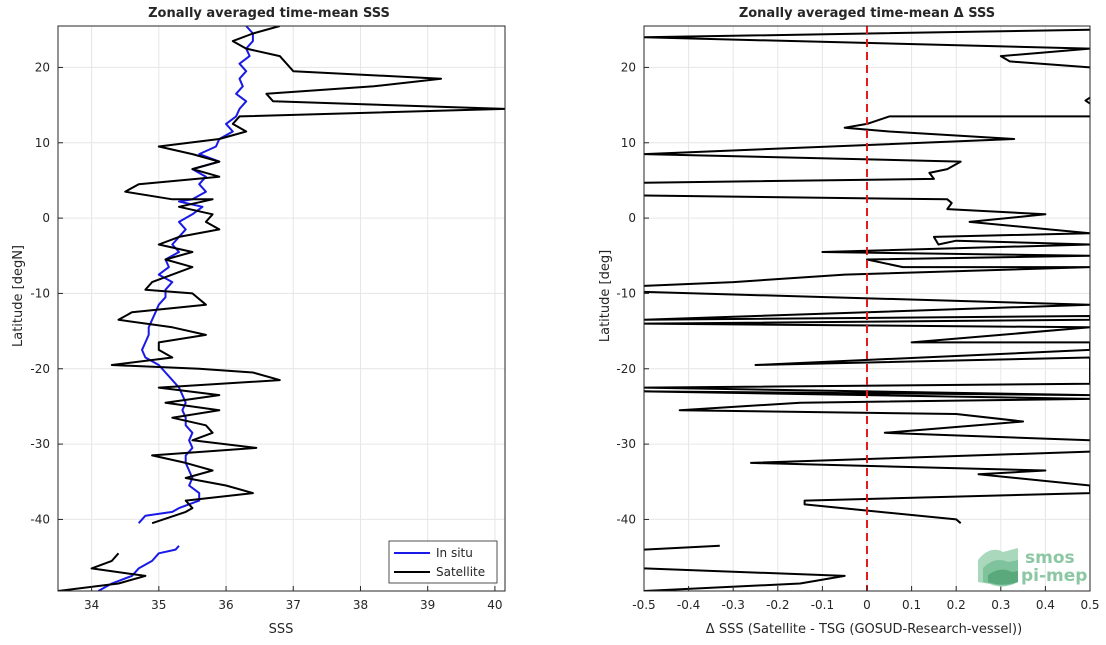 This screenshot has height=645, width=1106. Describe the element at coordinates (777, 605) in the screenshot. I see `x-tick-label: -0.2` at that location.